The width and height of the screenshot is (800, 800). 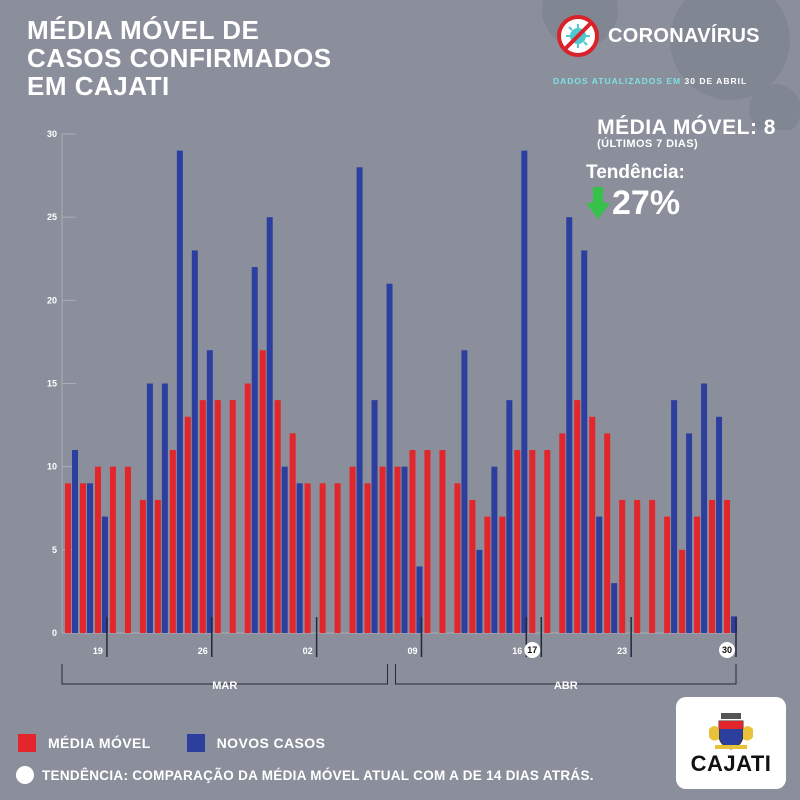 I want to click on x-tick-highlight, so click(x=532, y=650).